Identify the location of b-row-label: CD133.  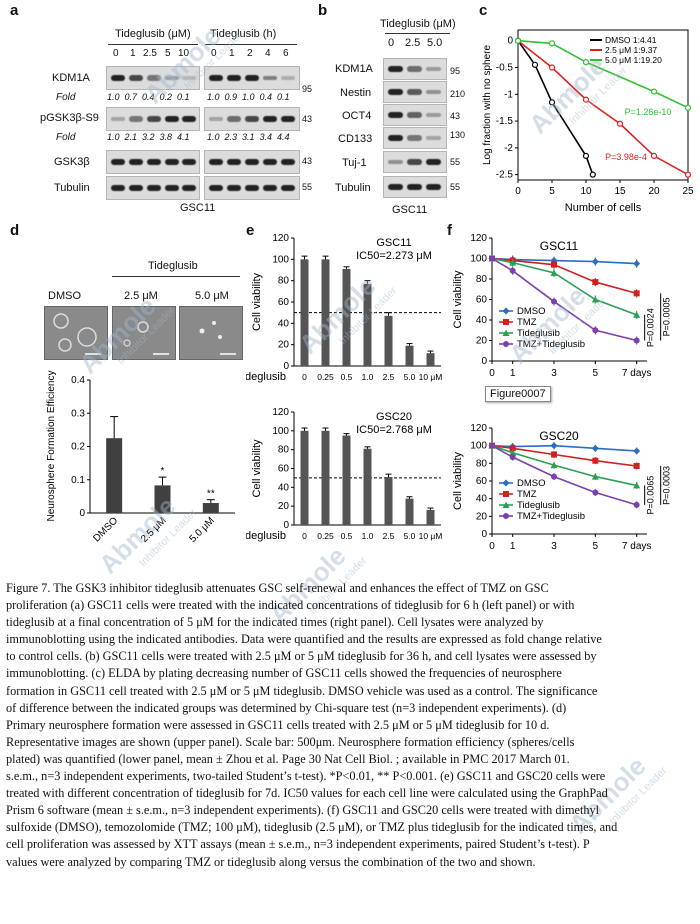
(355, 139).